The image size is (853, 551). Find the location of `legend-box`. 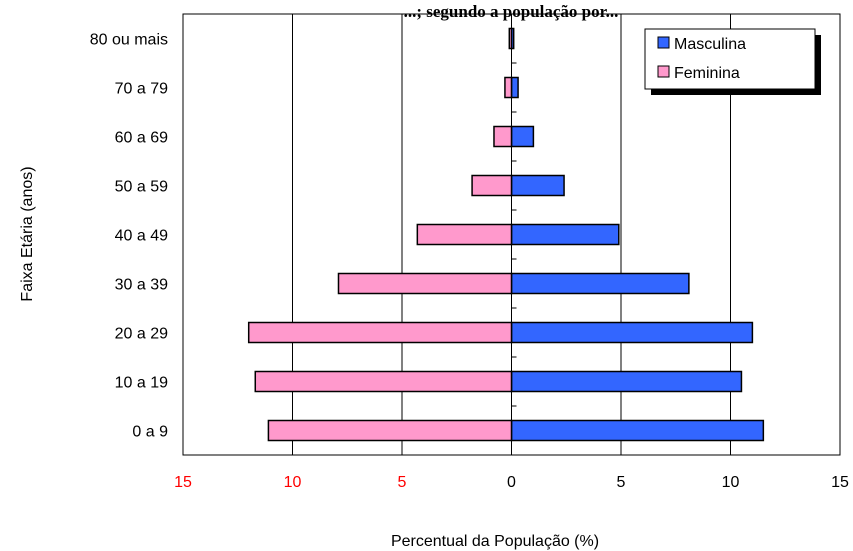

legend-box is located at coordinates (730, 59).